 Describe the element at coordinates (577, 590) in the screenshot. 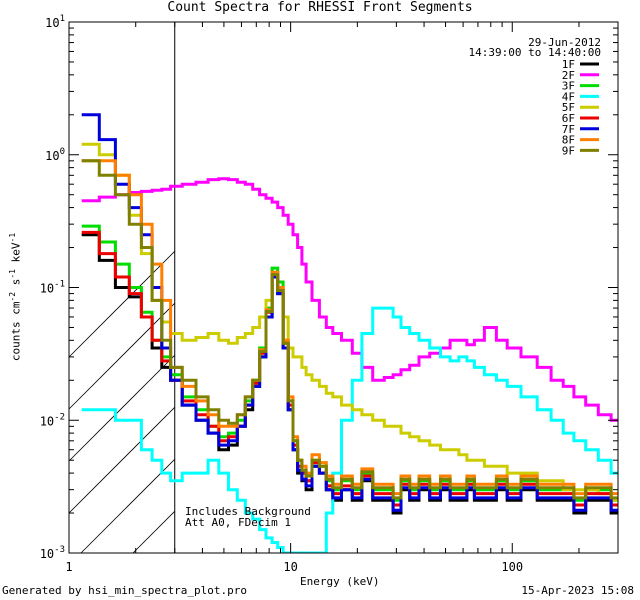

I see `footer-timestamp: 15-Apr-2023 15:08` at that location.